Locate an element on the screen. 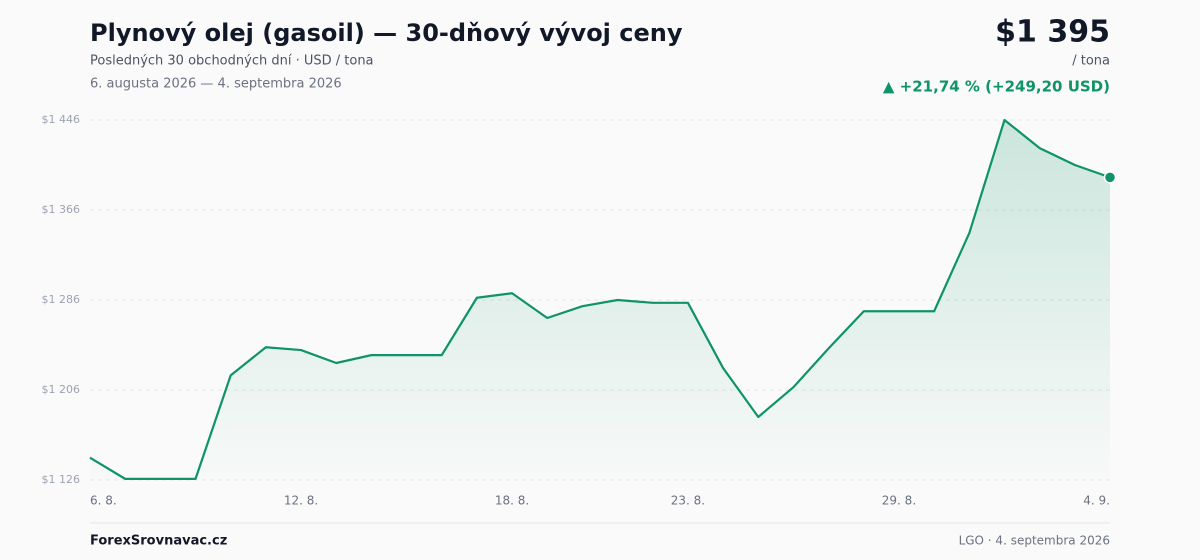 This screenshot has width=1200, height=560. x-tick-label: 12. 8. is located at coordinates (301, 501).